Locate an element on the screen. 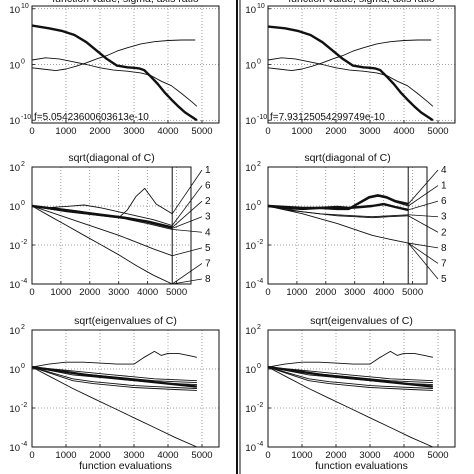 The height and width of the screenshot is (474, 474). y-tick-exponent: -2 is located at coordinates (24, 242).